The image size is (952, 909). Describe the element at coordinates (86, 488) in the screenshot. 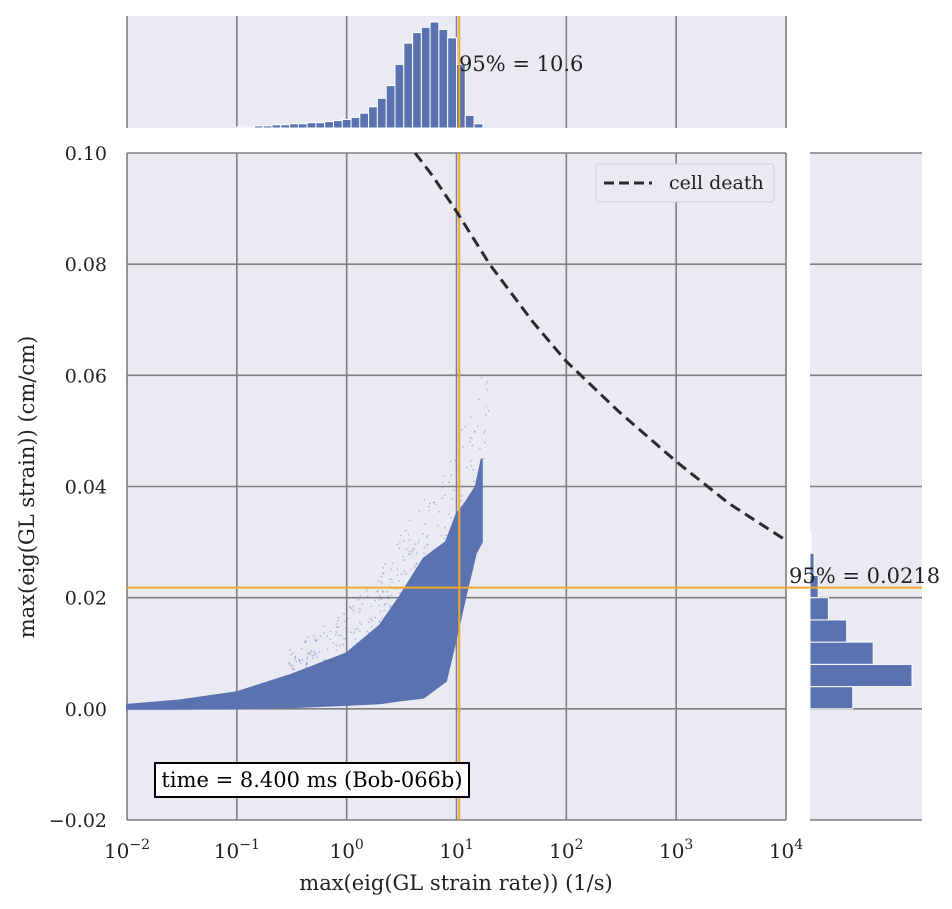

I see `y-tick-label: 0.04` at that location.